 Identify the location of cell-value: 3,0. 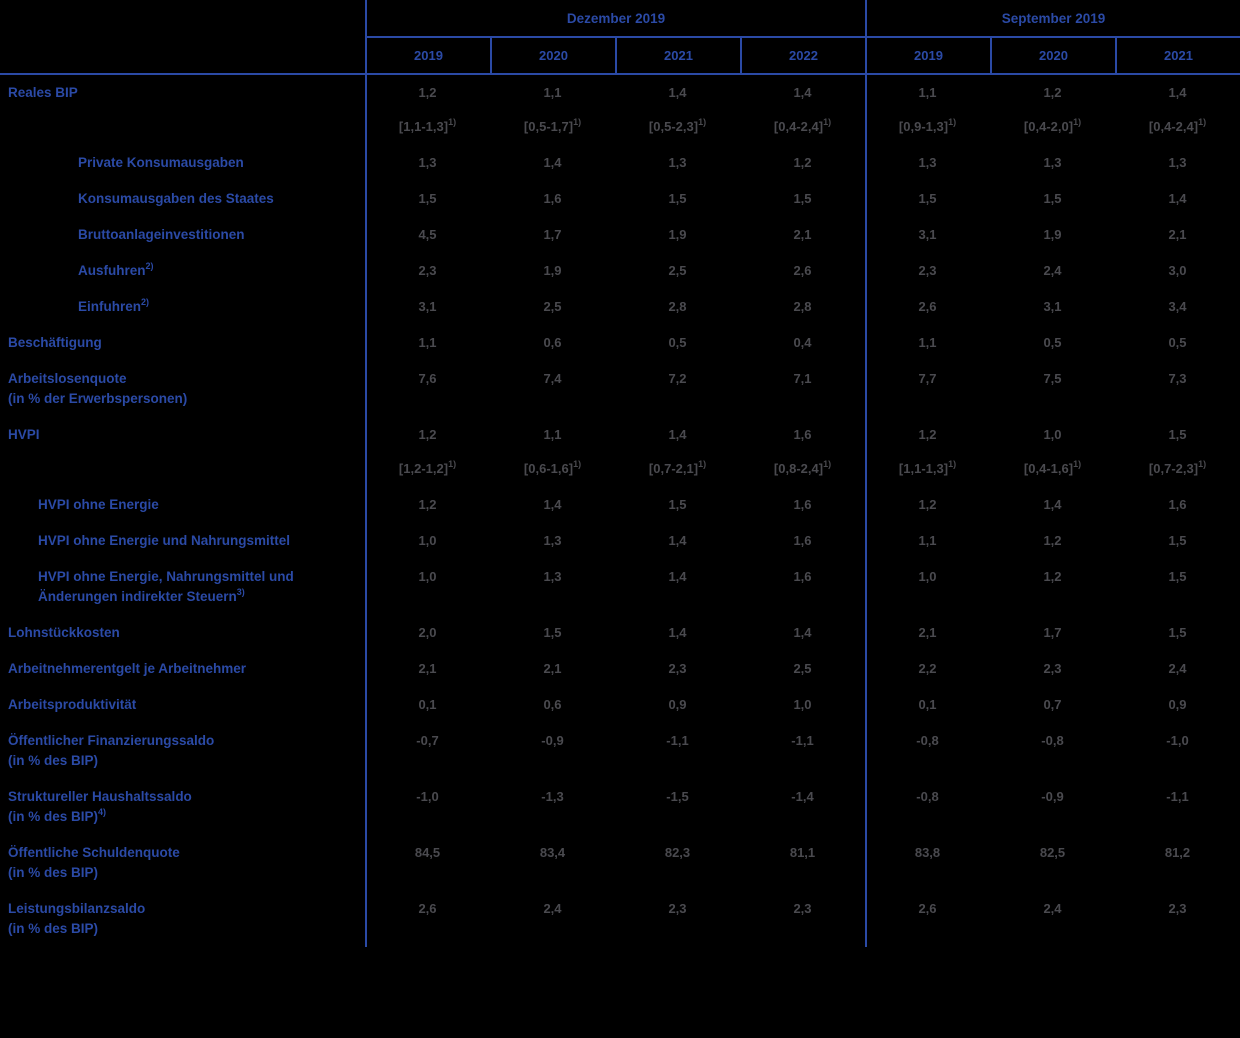
(1177, 270).